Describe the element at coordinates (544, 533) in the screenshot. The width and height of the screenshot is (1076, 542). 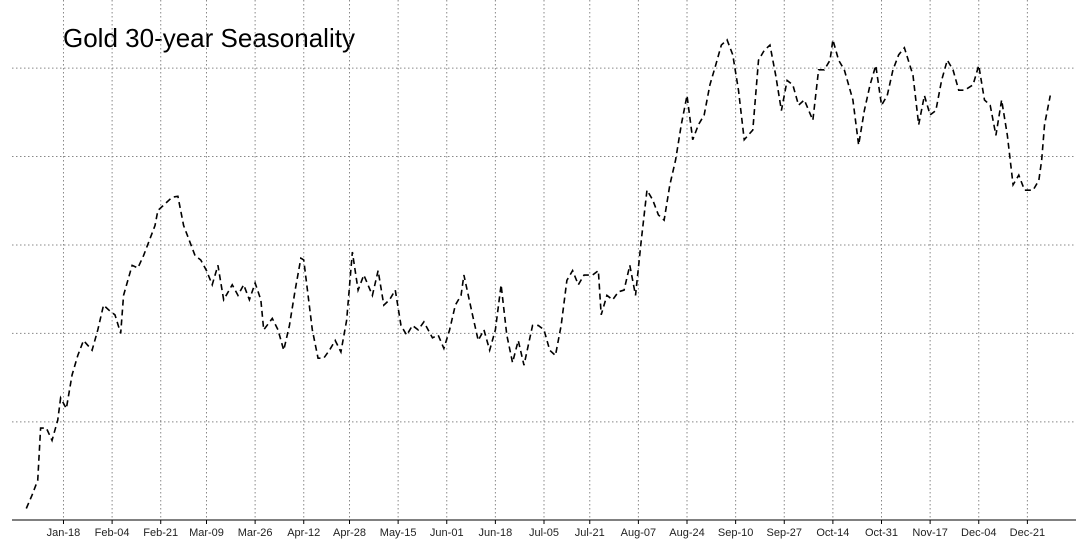
I see `x-tick-label: Jul-05` at that location.